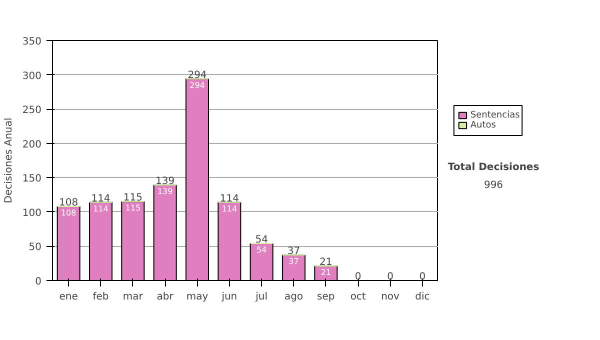 The width and height of the screenshot is (600, 340). I want to click on data-label: 108, so click(68, 213).